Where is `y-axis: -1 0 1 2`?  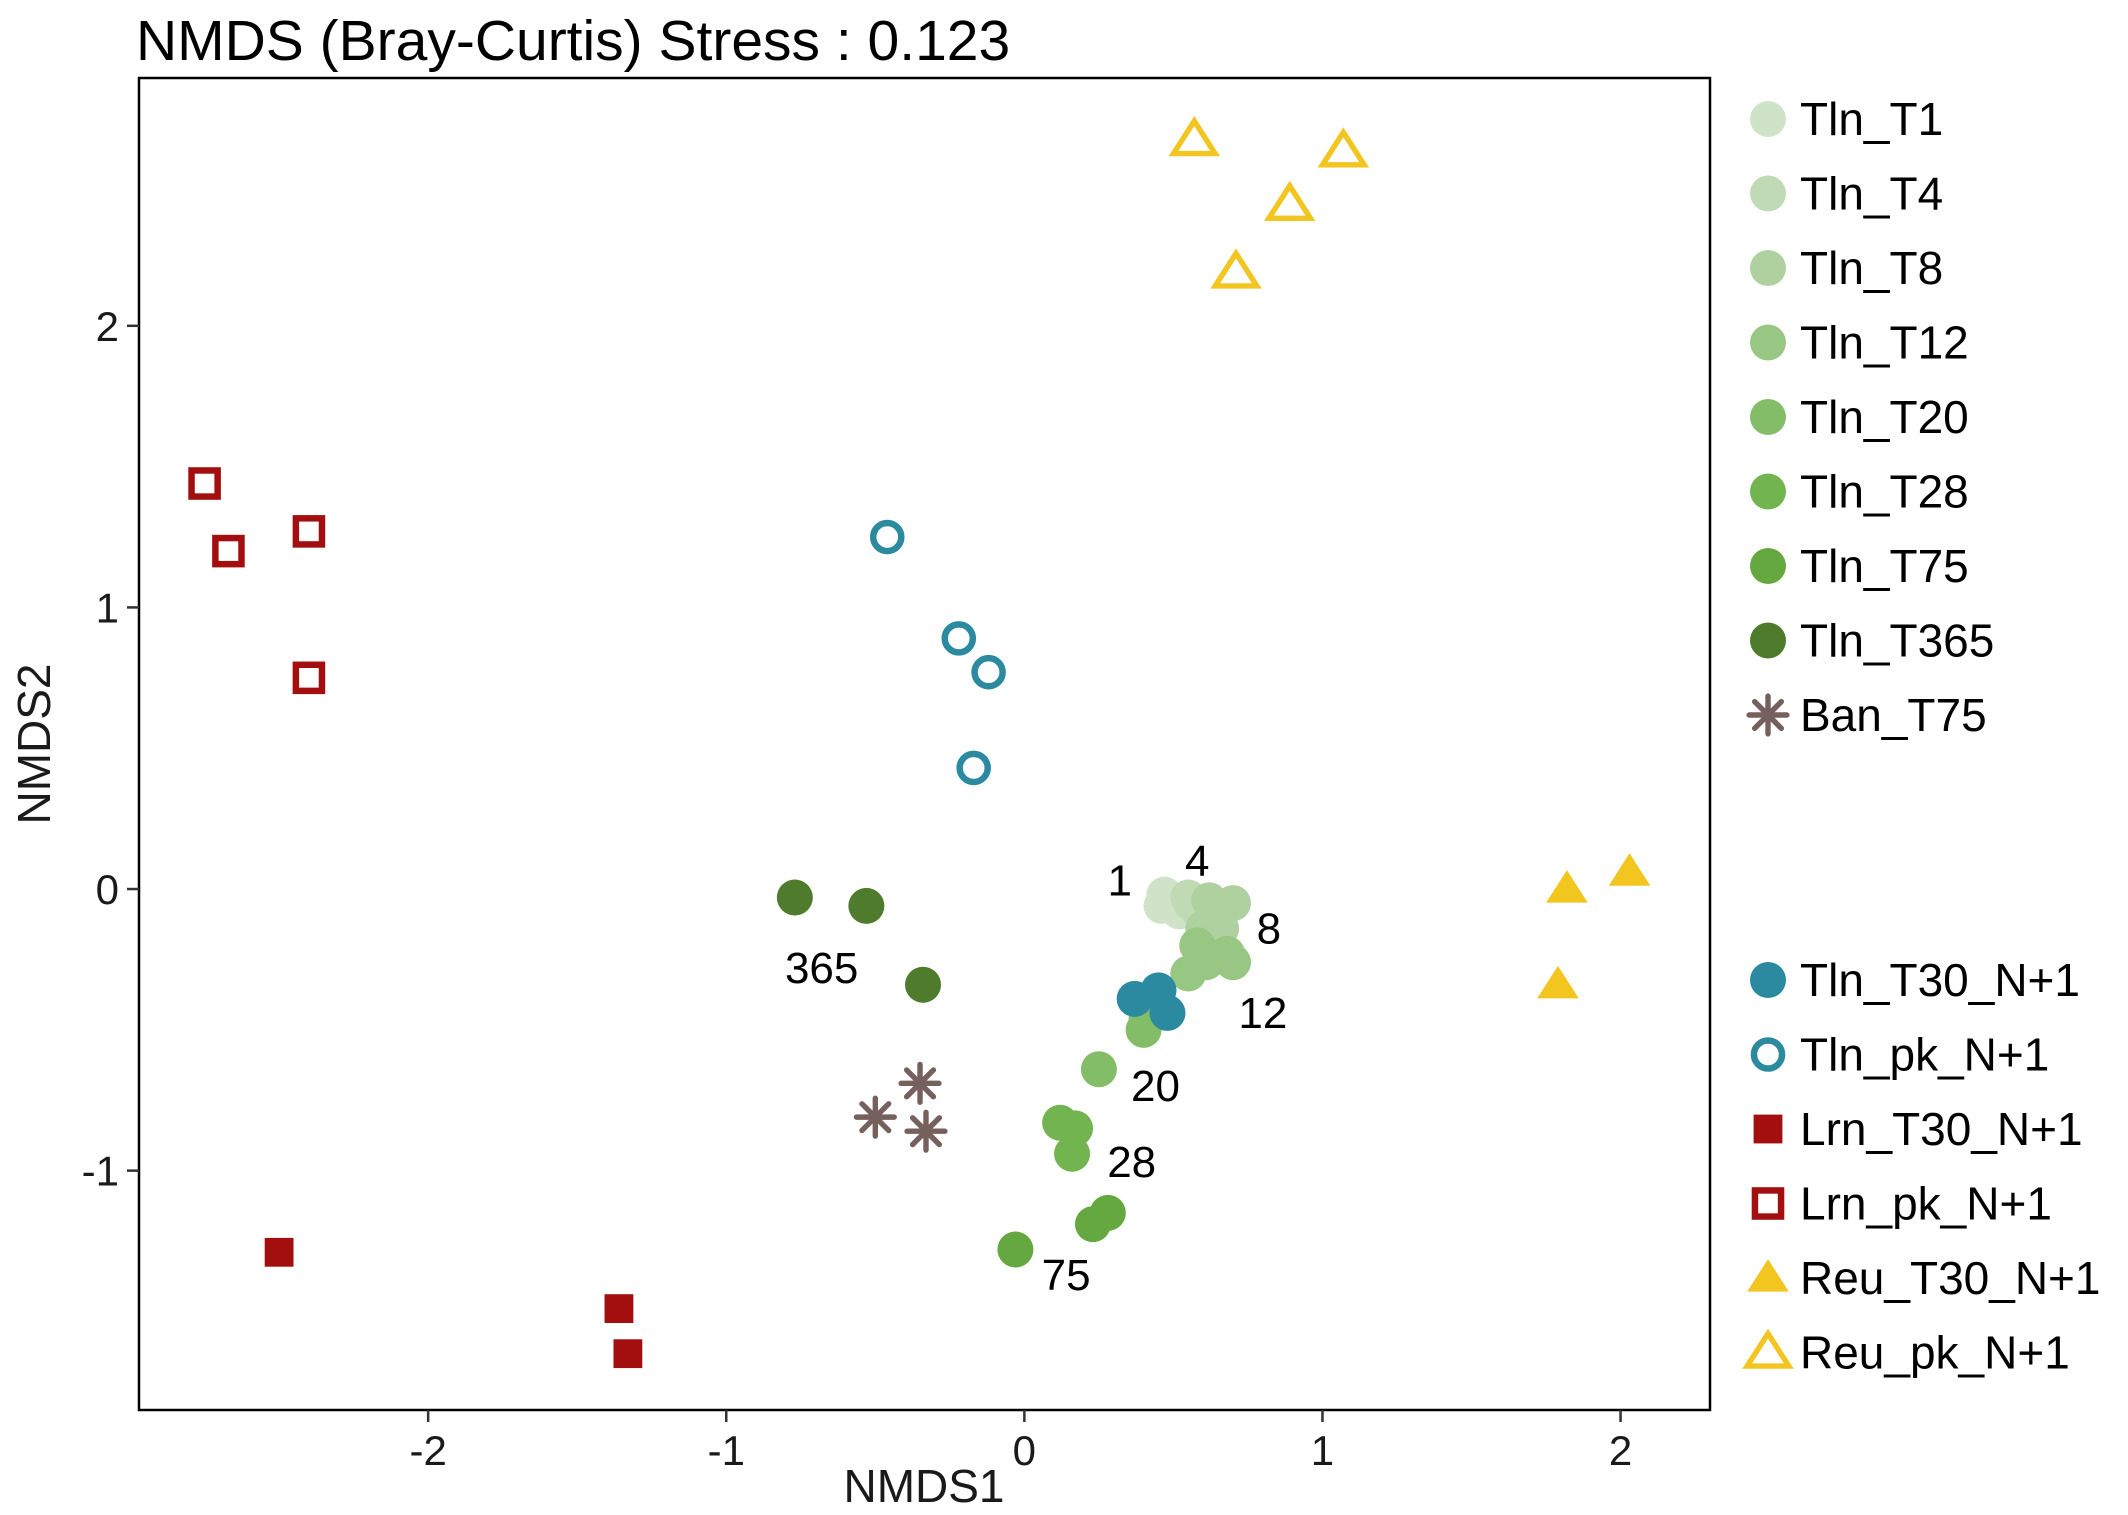 y-axis: -1 0 1 2 is located at coordinates (110, 749).